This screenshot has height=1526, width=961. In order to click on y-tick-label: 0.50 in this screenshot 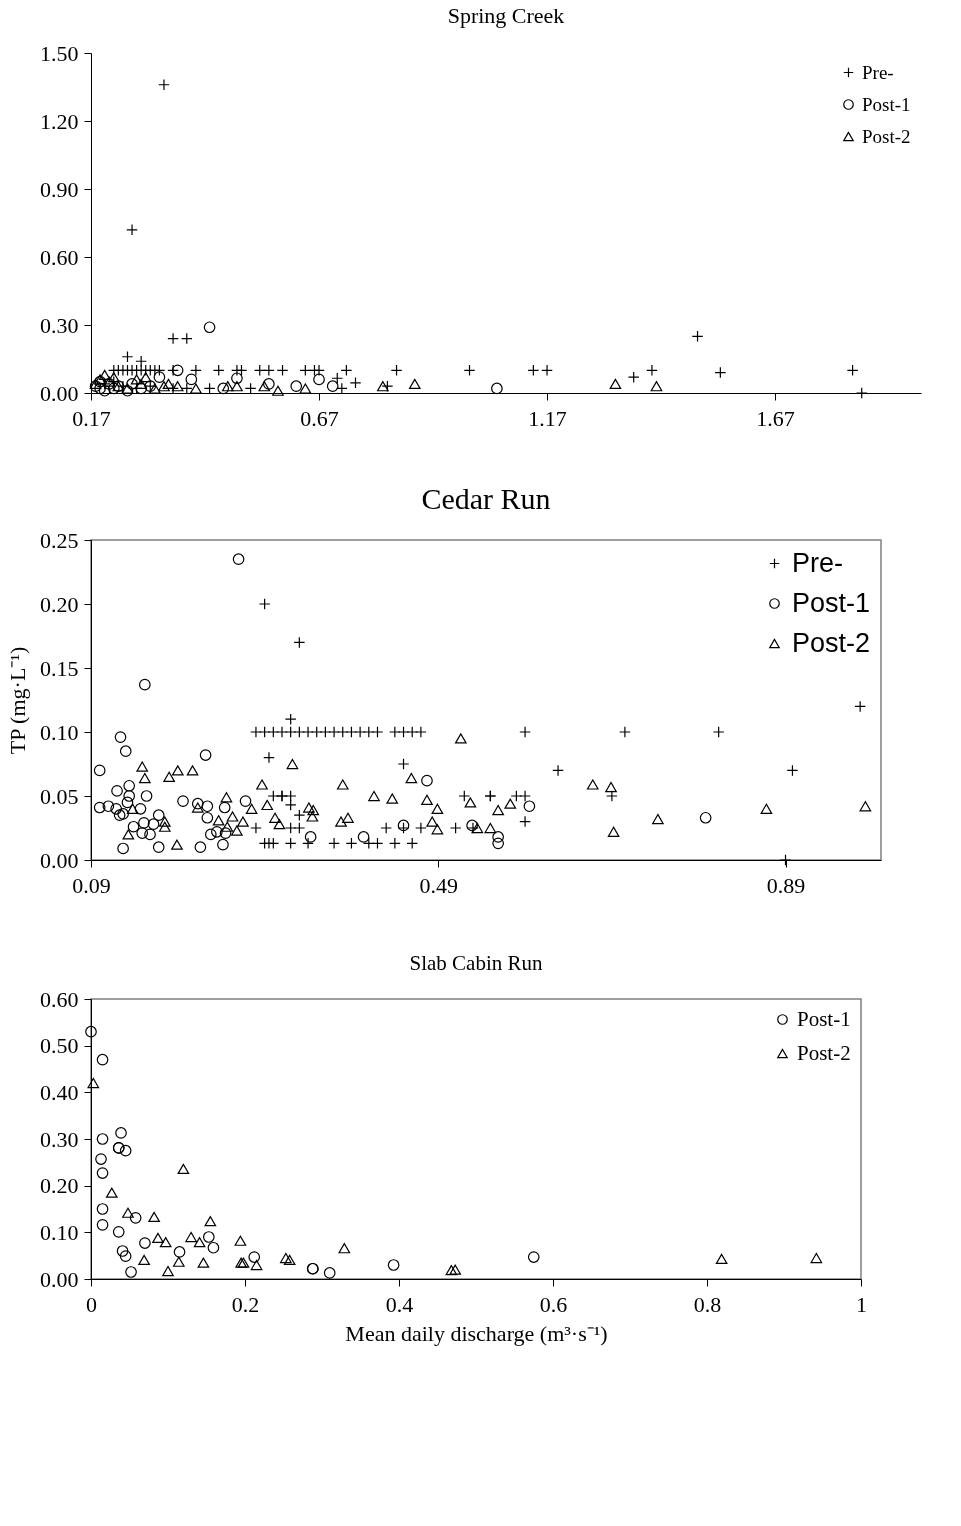, I will do `click(59, 1046)`.